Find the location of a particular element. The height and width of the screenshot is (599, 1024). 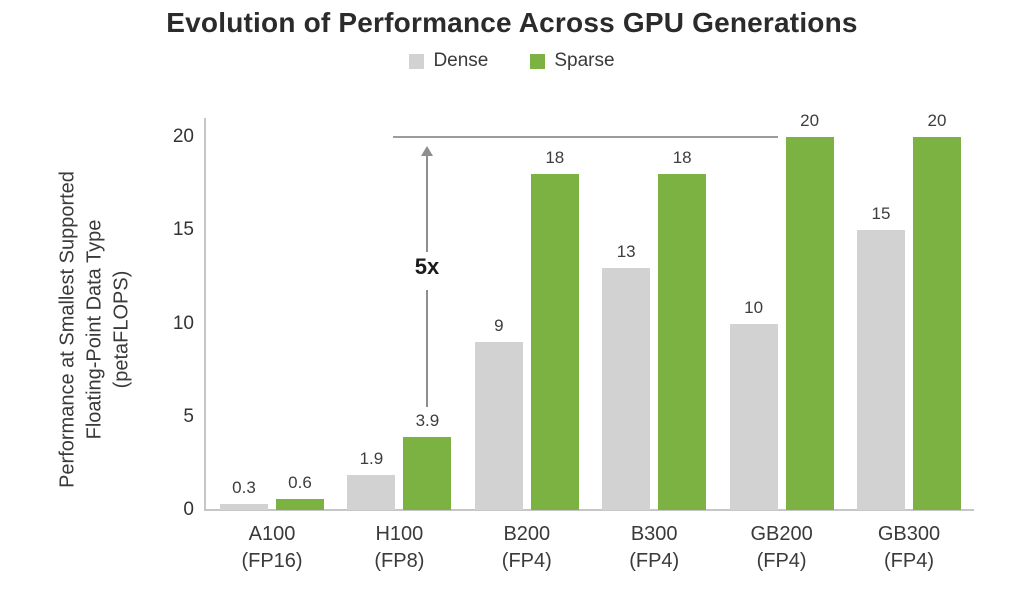

legend-item-dense: Dense is located at coordinates (448, 61).